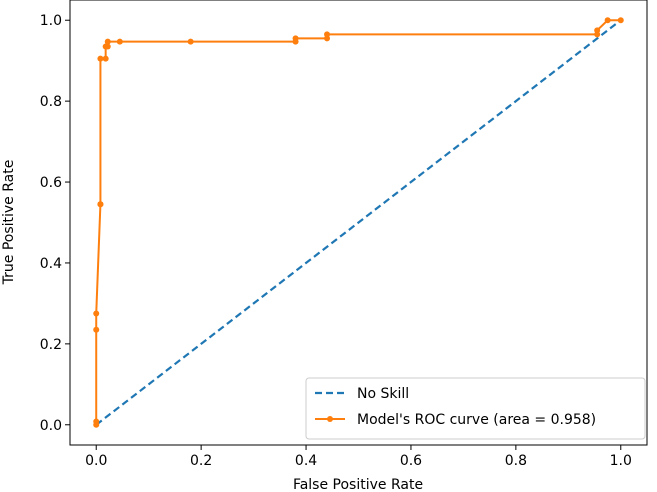 Image resolution: width=657 pixels, height=492 pixels. Describe the element at coordinates (358, 484) in the screenshot. I see `x-axis-label: False Positive Rate` at that location.